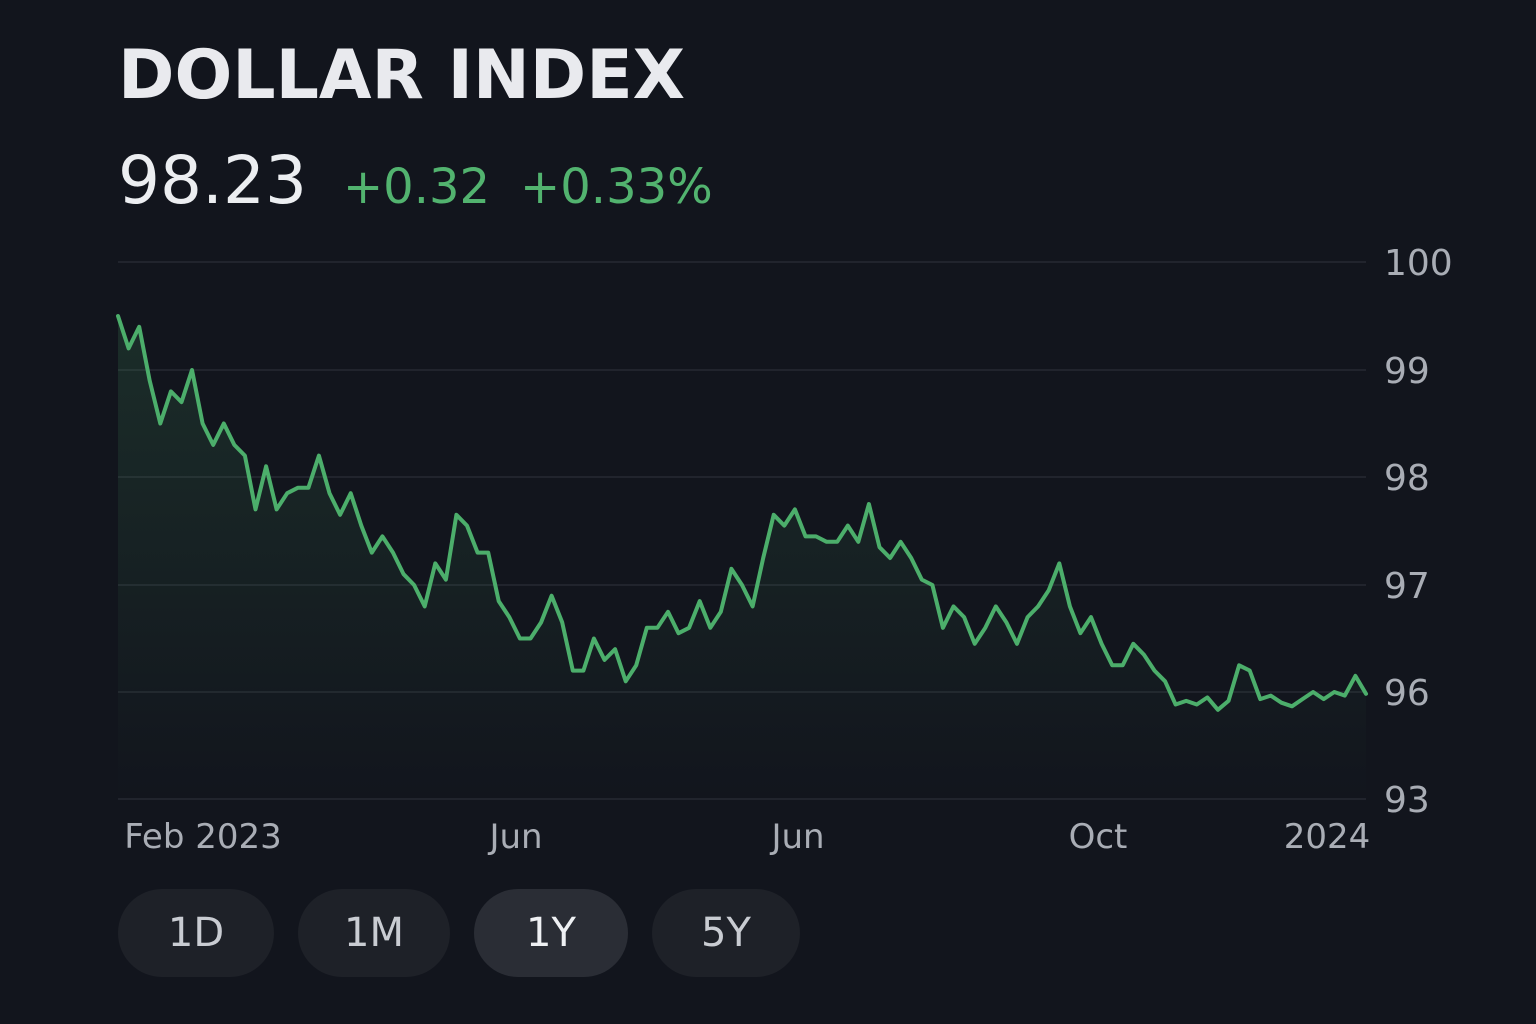 The height and width of the screenshot is (1024, 1536). Describe the element at coordinates (726, 933) in the screenshot. I see `range-5y-button: 5Y` at that location.